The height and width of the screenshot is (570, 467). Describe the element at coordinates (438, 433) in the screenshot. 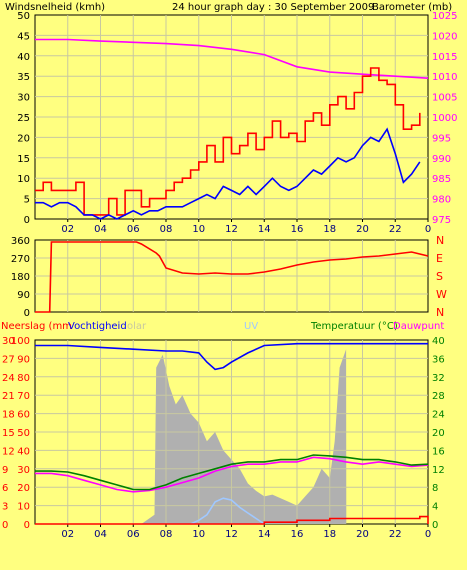

I see `weather-right-tick-label: 20` at that location.